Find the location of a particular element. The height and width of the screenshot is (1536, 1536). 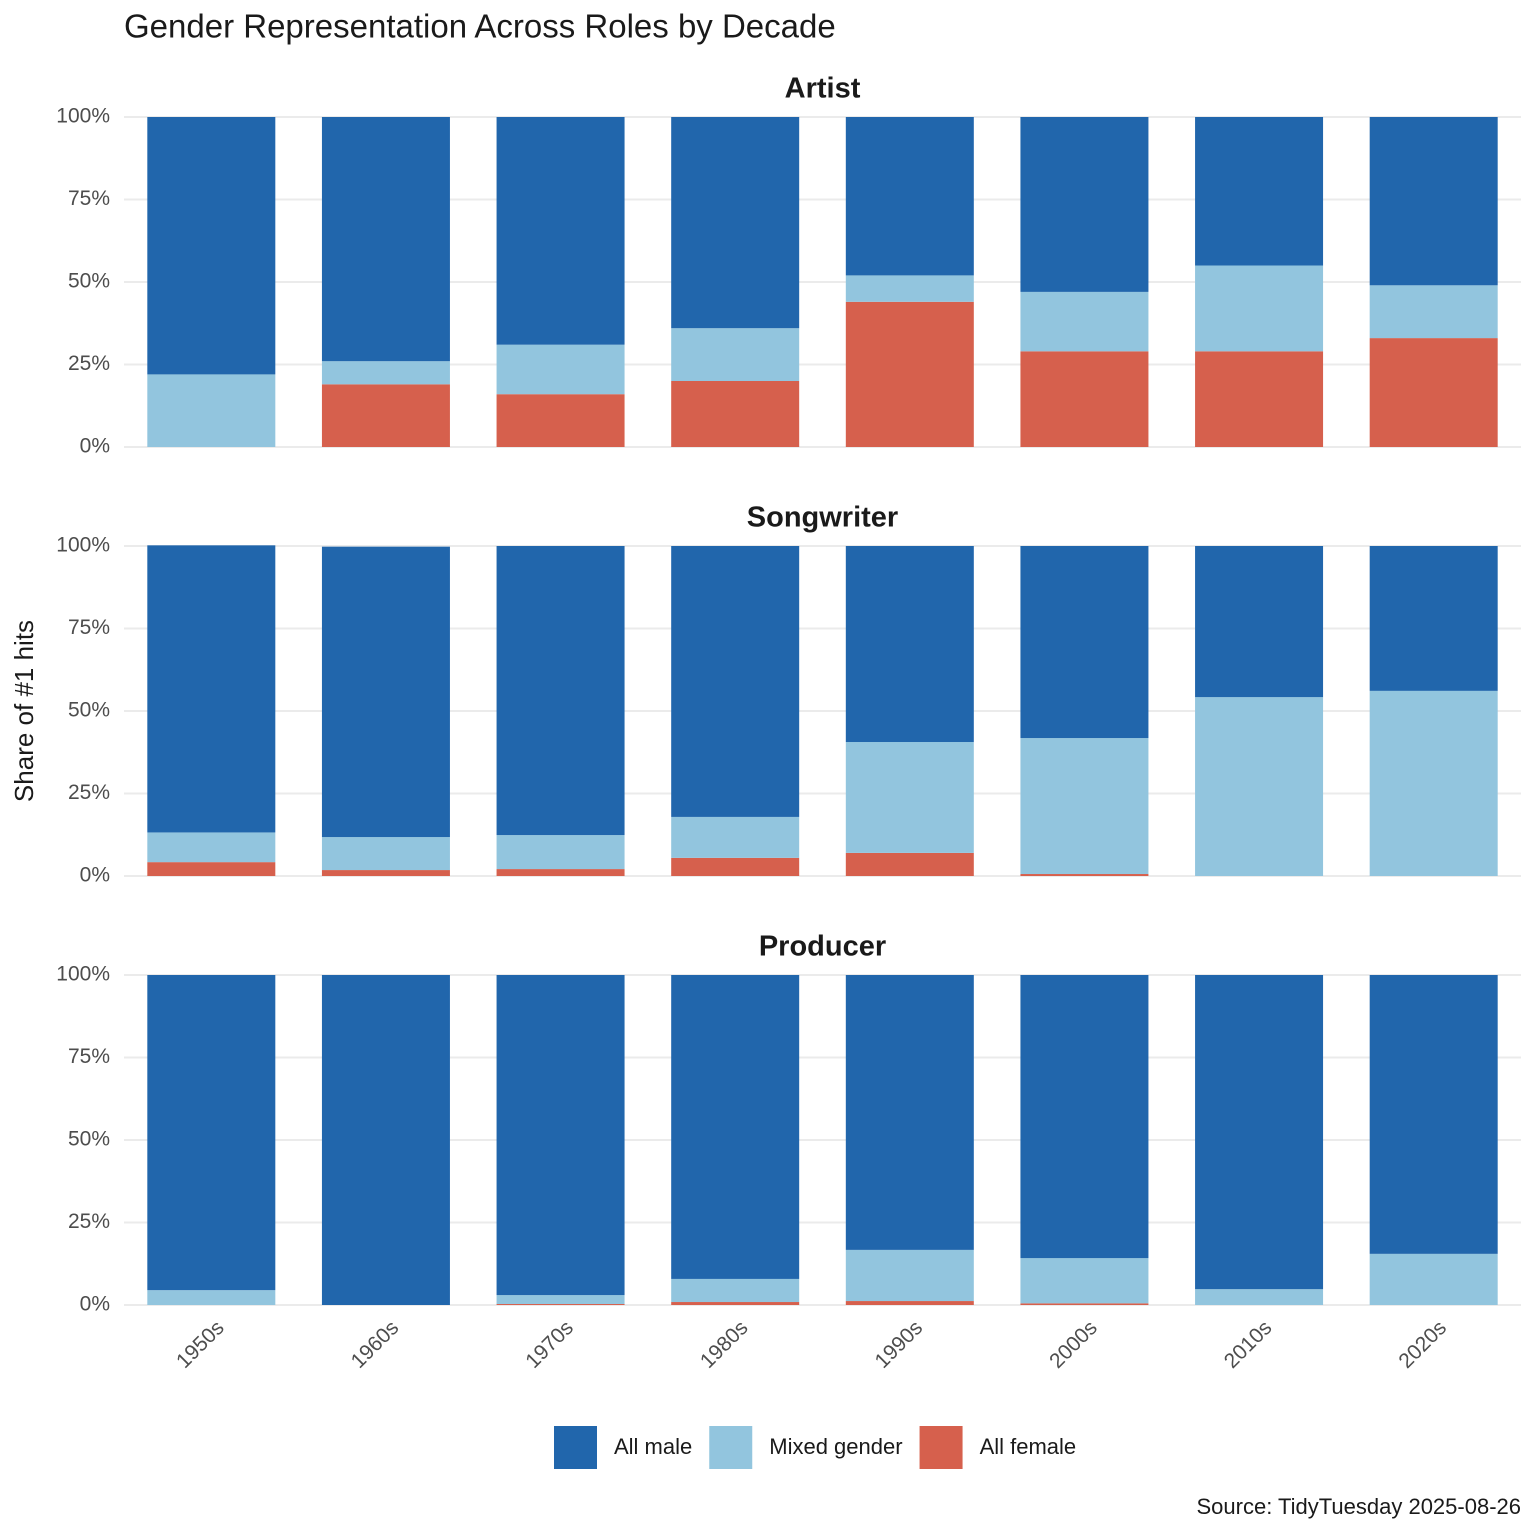

legend-label: All male is located at coordinates (653, 1446).